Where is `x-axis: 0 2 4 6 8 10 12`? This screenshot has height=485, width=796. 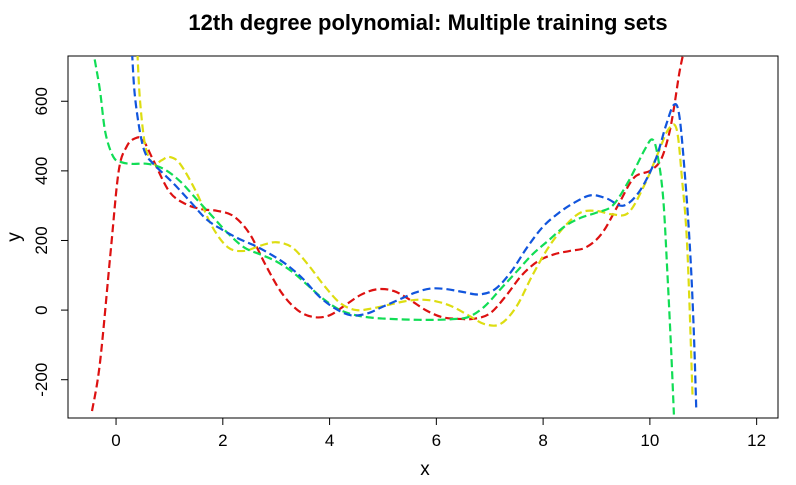
x-axis: 0 2 4 6 8 10 12 is located at coordinates (438, 434).